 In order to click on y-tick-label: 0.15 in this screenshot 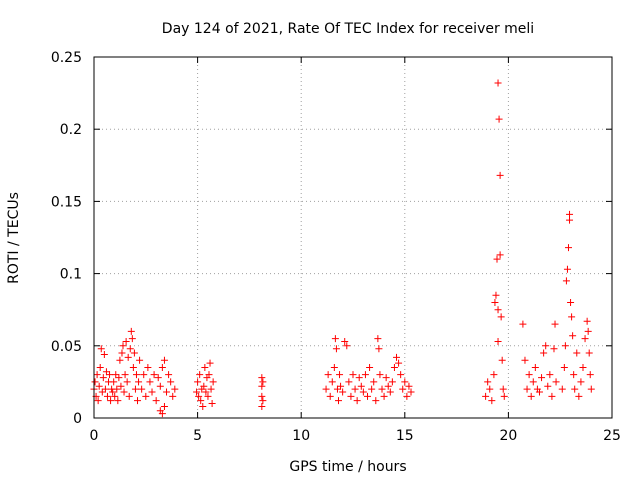, I will do `click(66, 202)`.